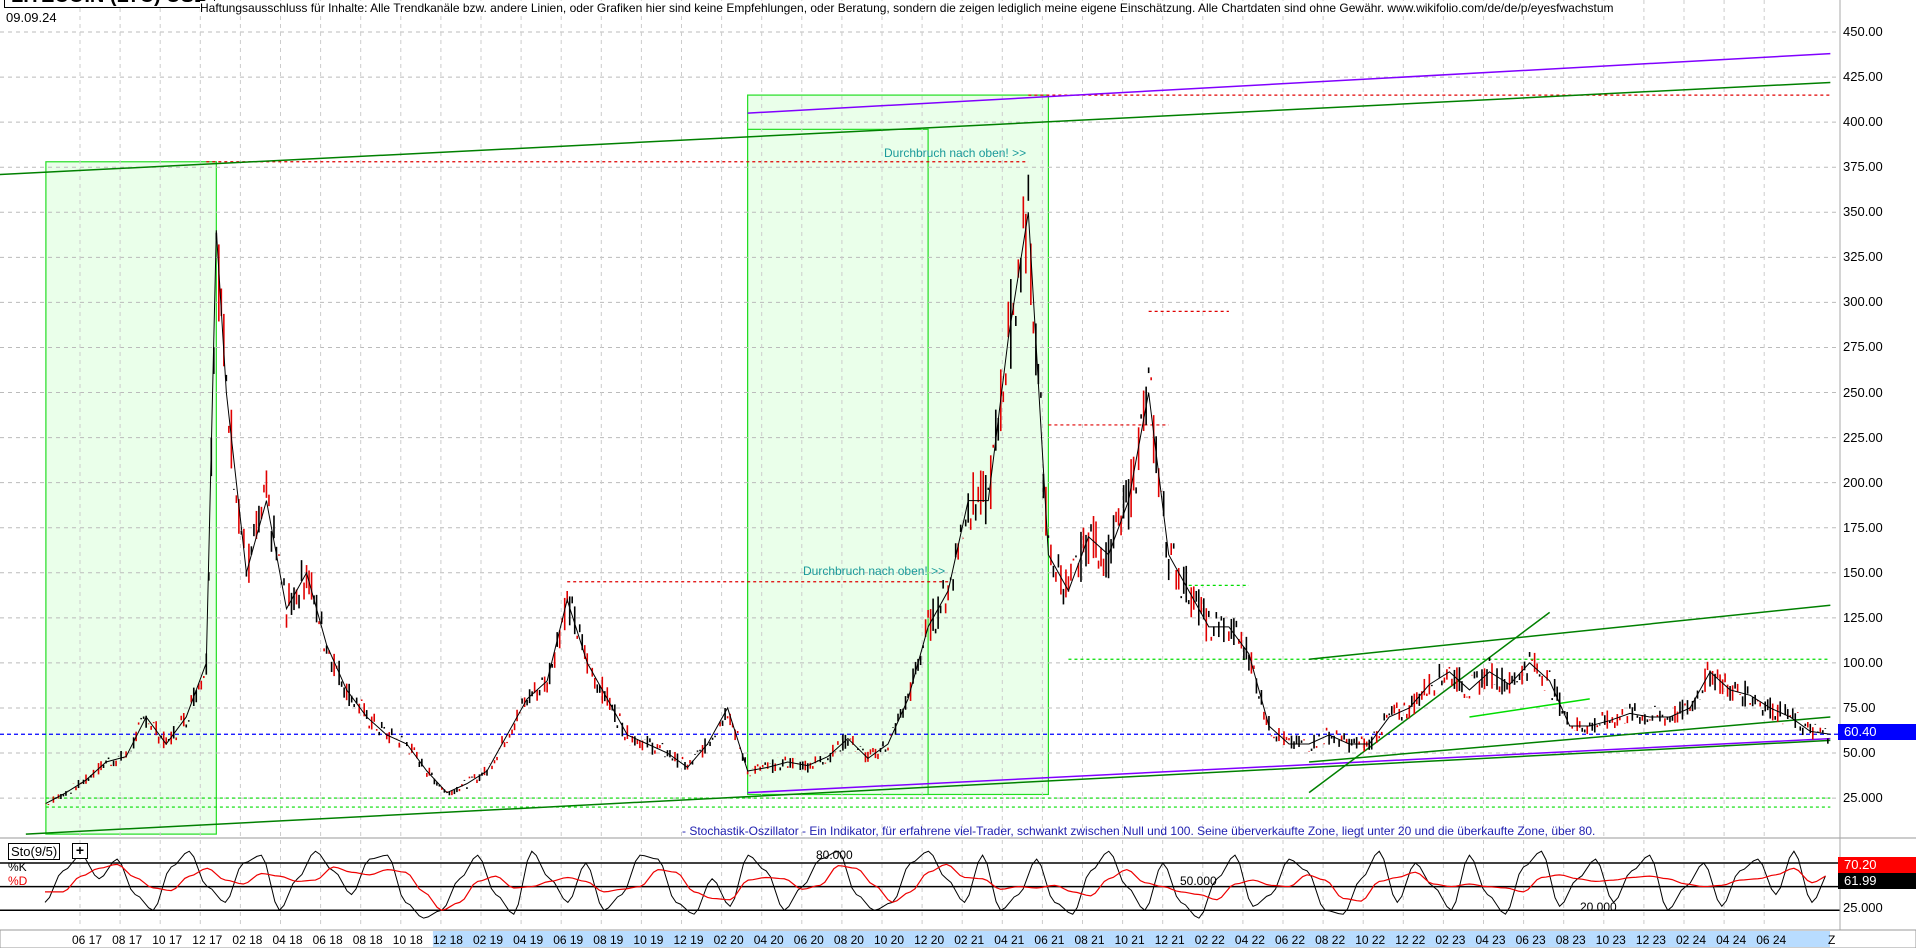 Image resolution: width=1916 pixels, height=948 pixels. I want to click on add-indicator-button: +, so click(80, 851).